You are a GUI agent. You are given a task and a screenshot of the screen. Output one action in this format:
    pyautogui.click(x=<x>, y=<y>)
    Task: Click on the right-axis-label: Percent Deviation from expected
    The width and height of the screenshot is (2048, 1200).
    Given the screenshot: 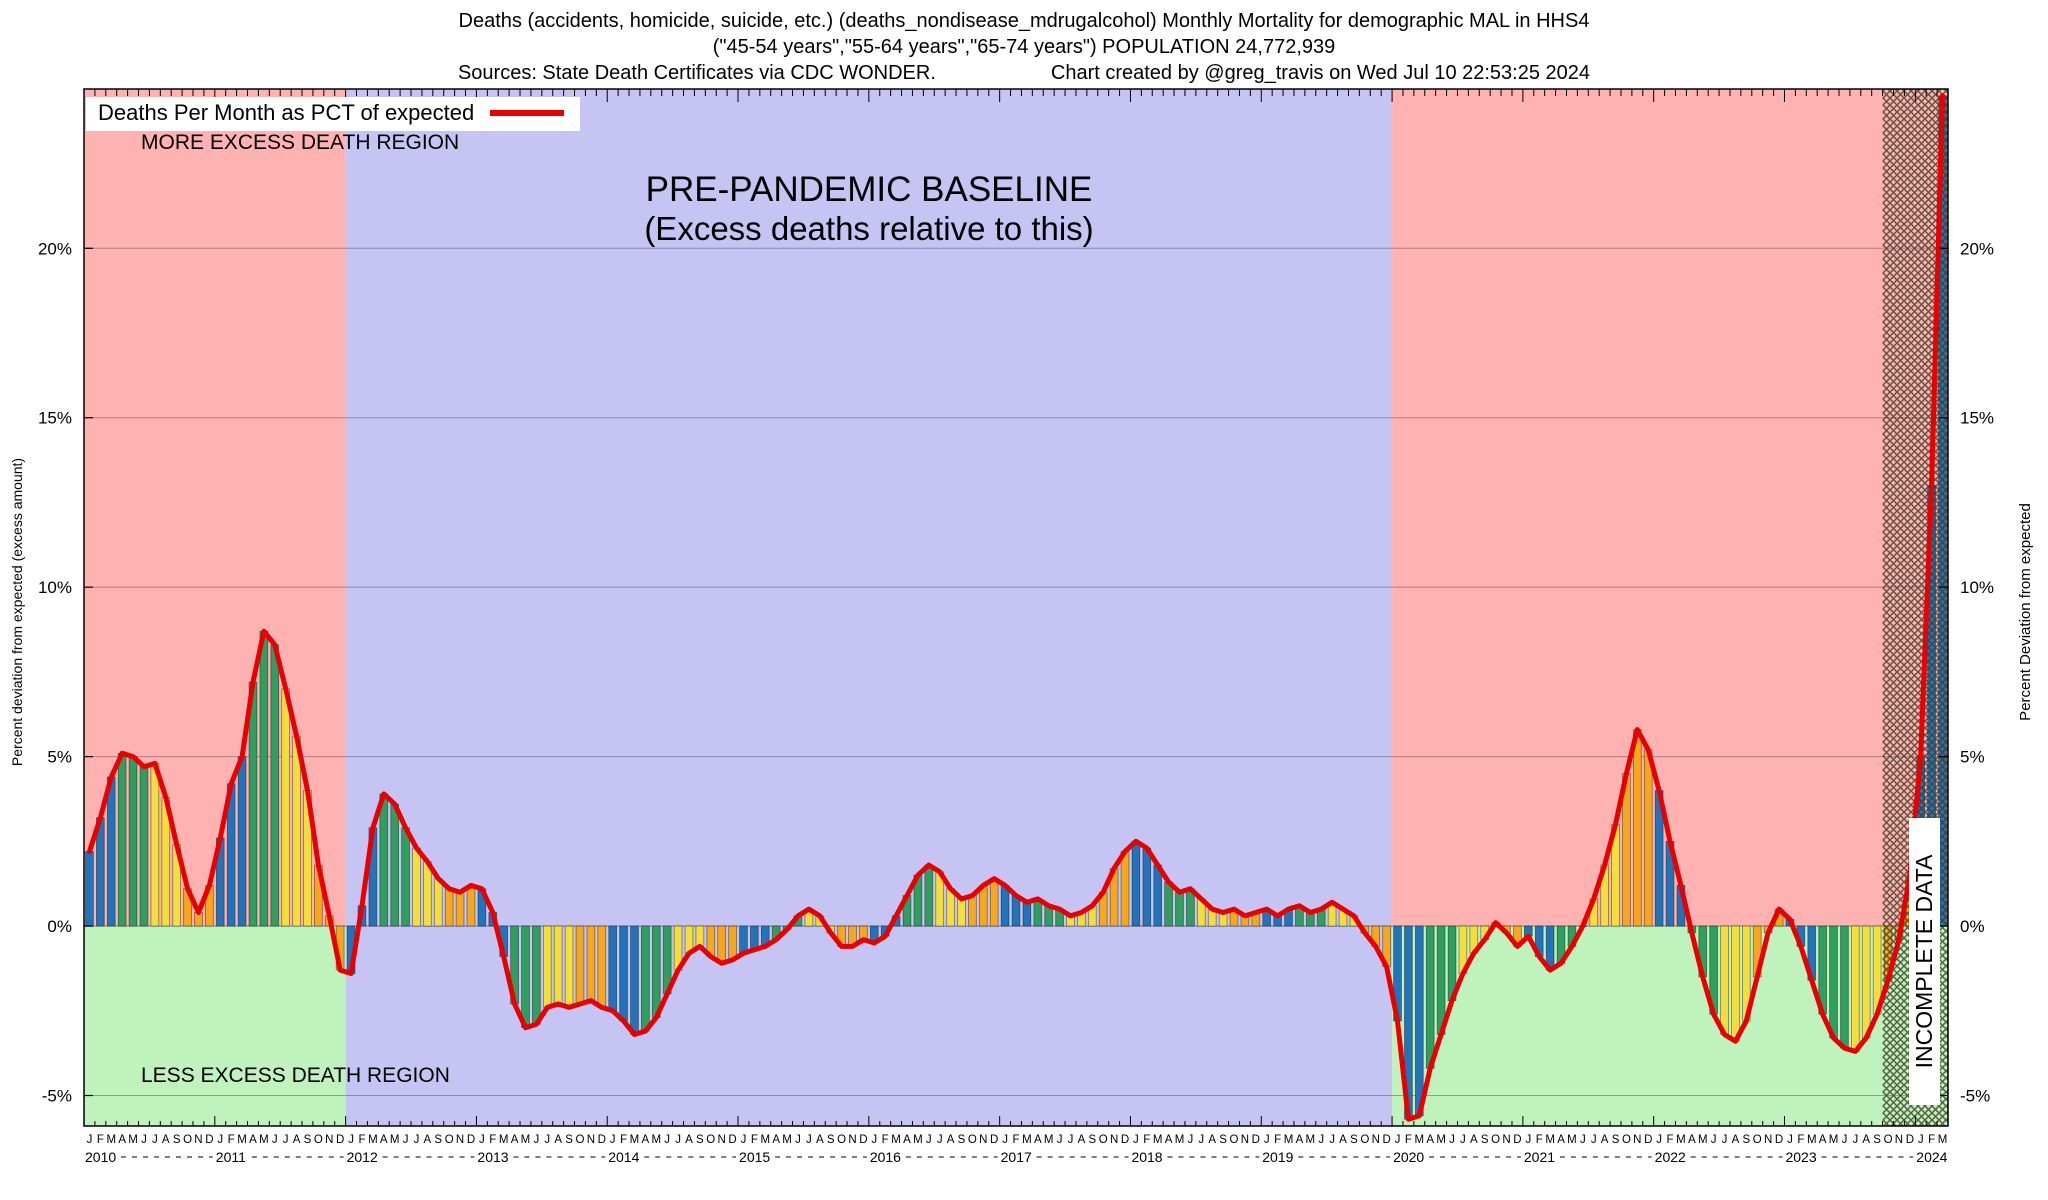 What is the action you would take?
    pyautogui.click(x=2025, y=612)
    